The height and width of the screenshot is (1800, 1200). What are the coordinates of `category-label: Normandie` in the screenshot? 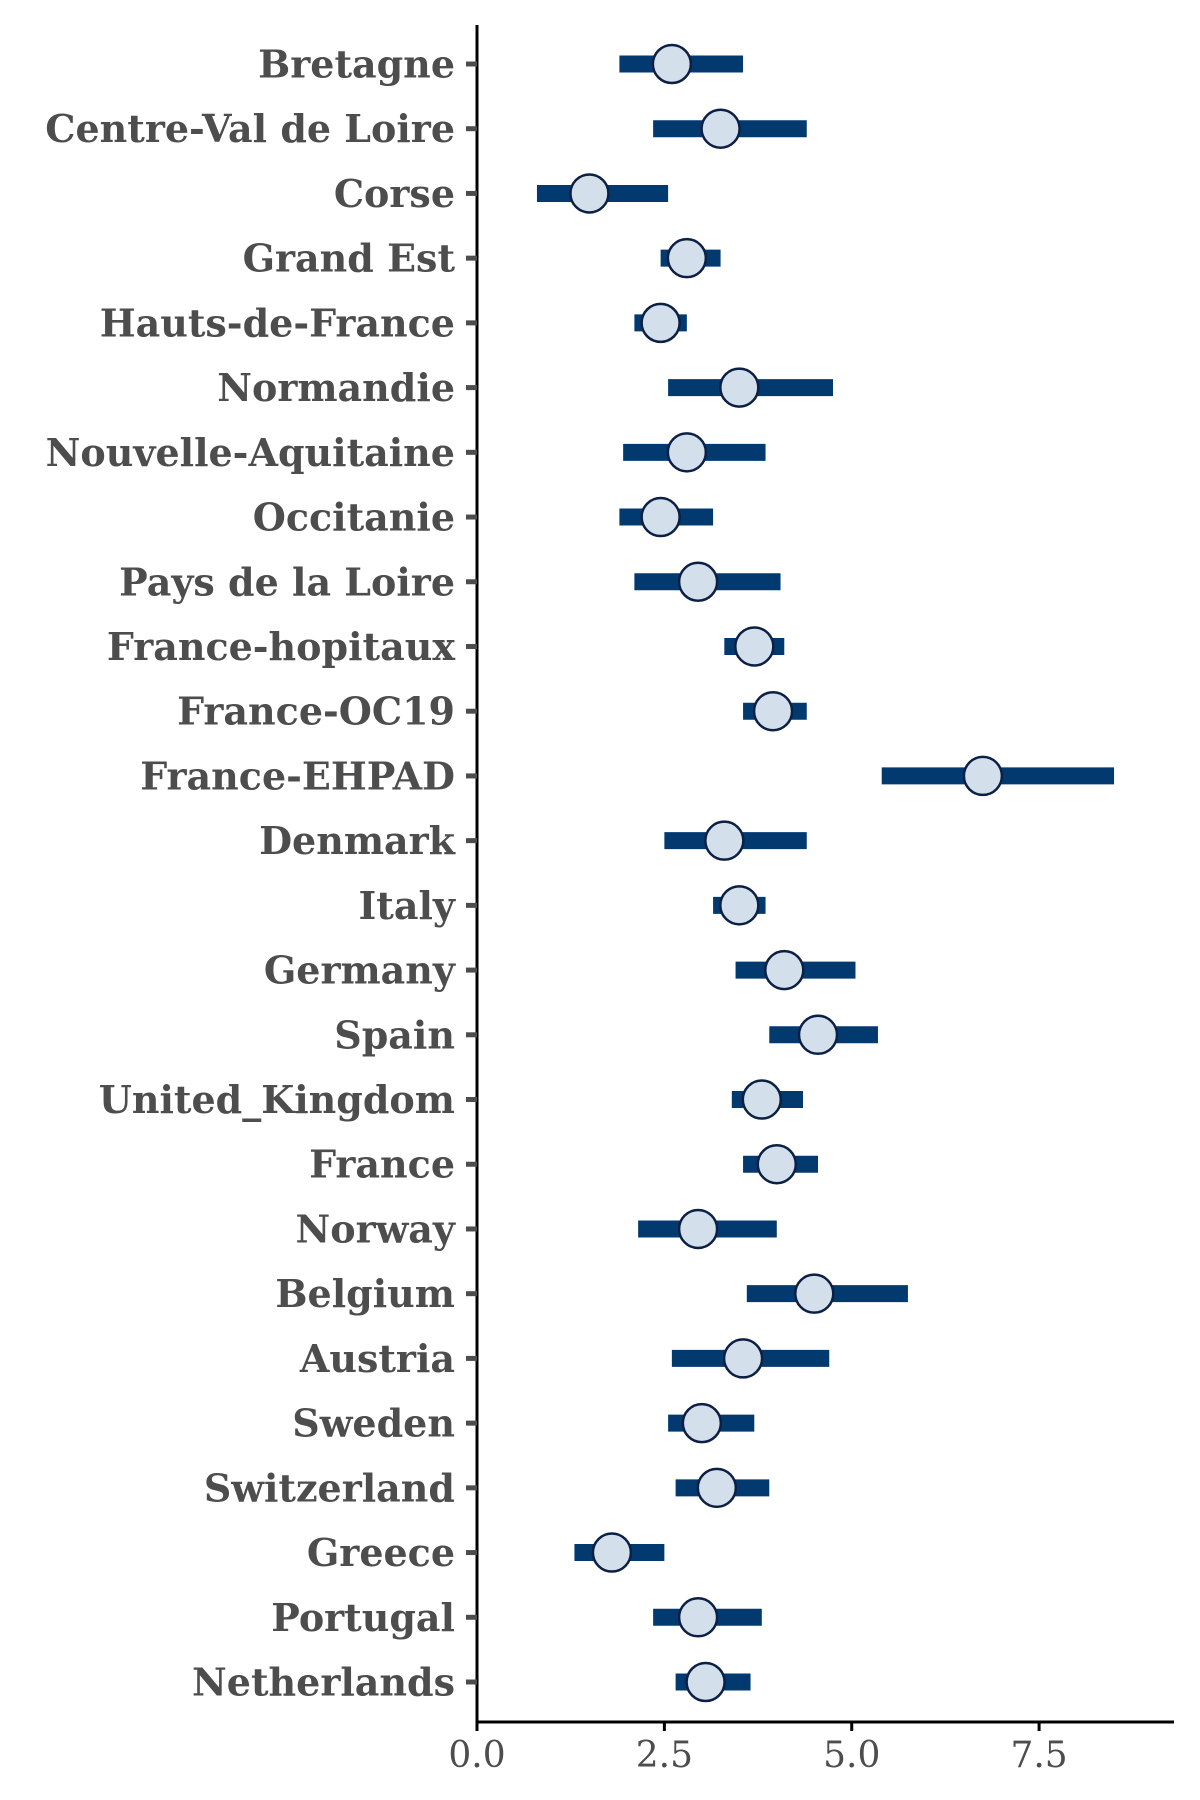 It's located at (336, 387).